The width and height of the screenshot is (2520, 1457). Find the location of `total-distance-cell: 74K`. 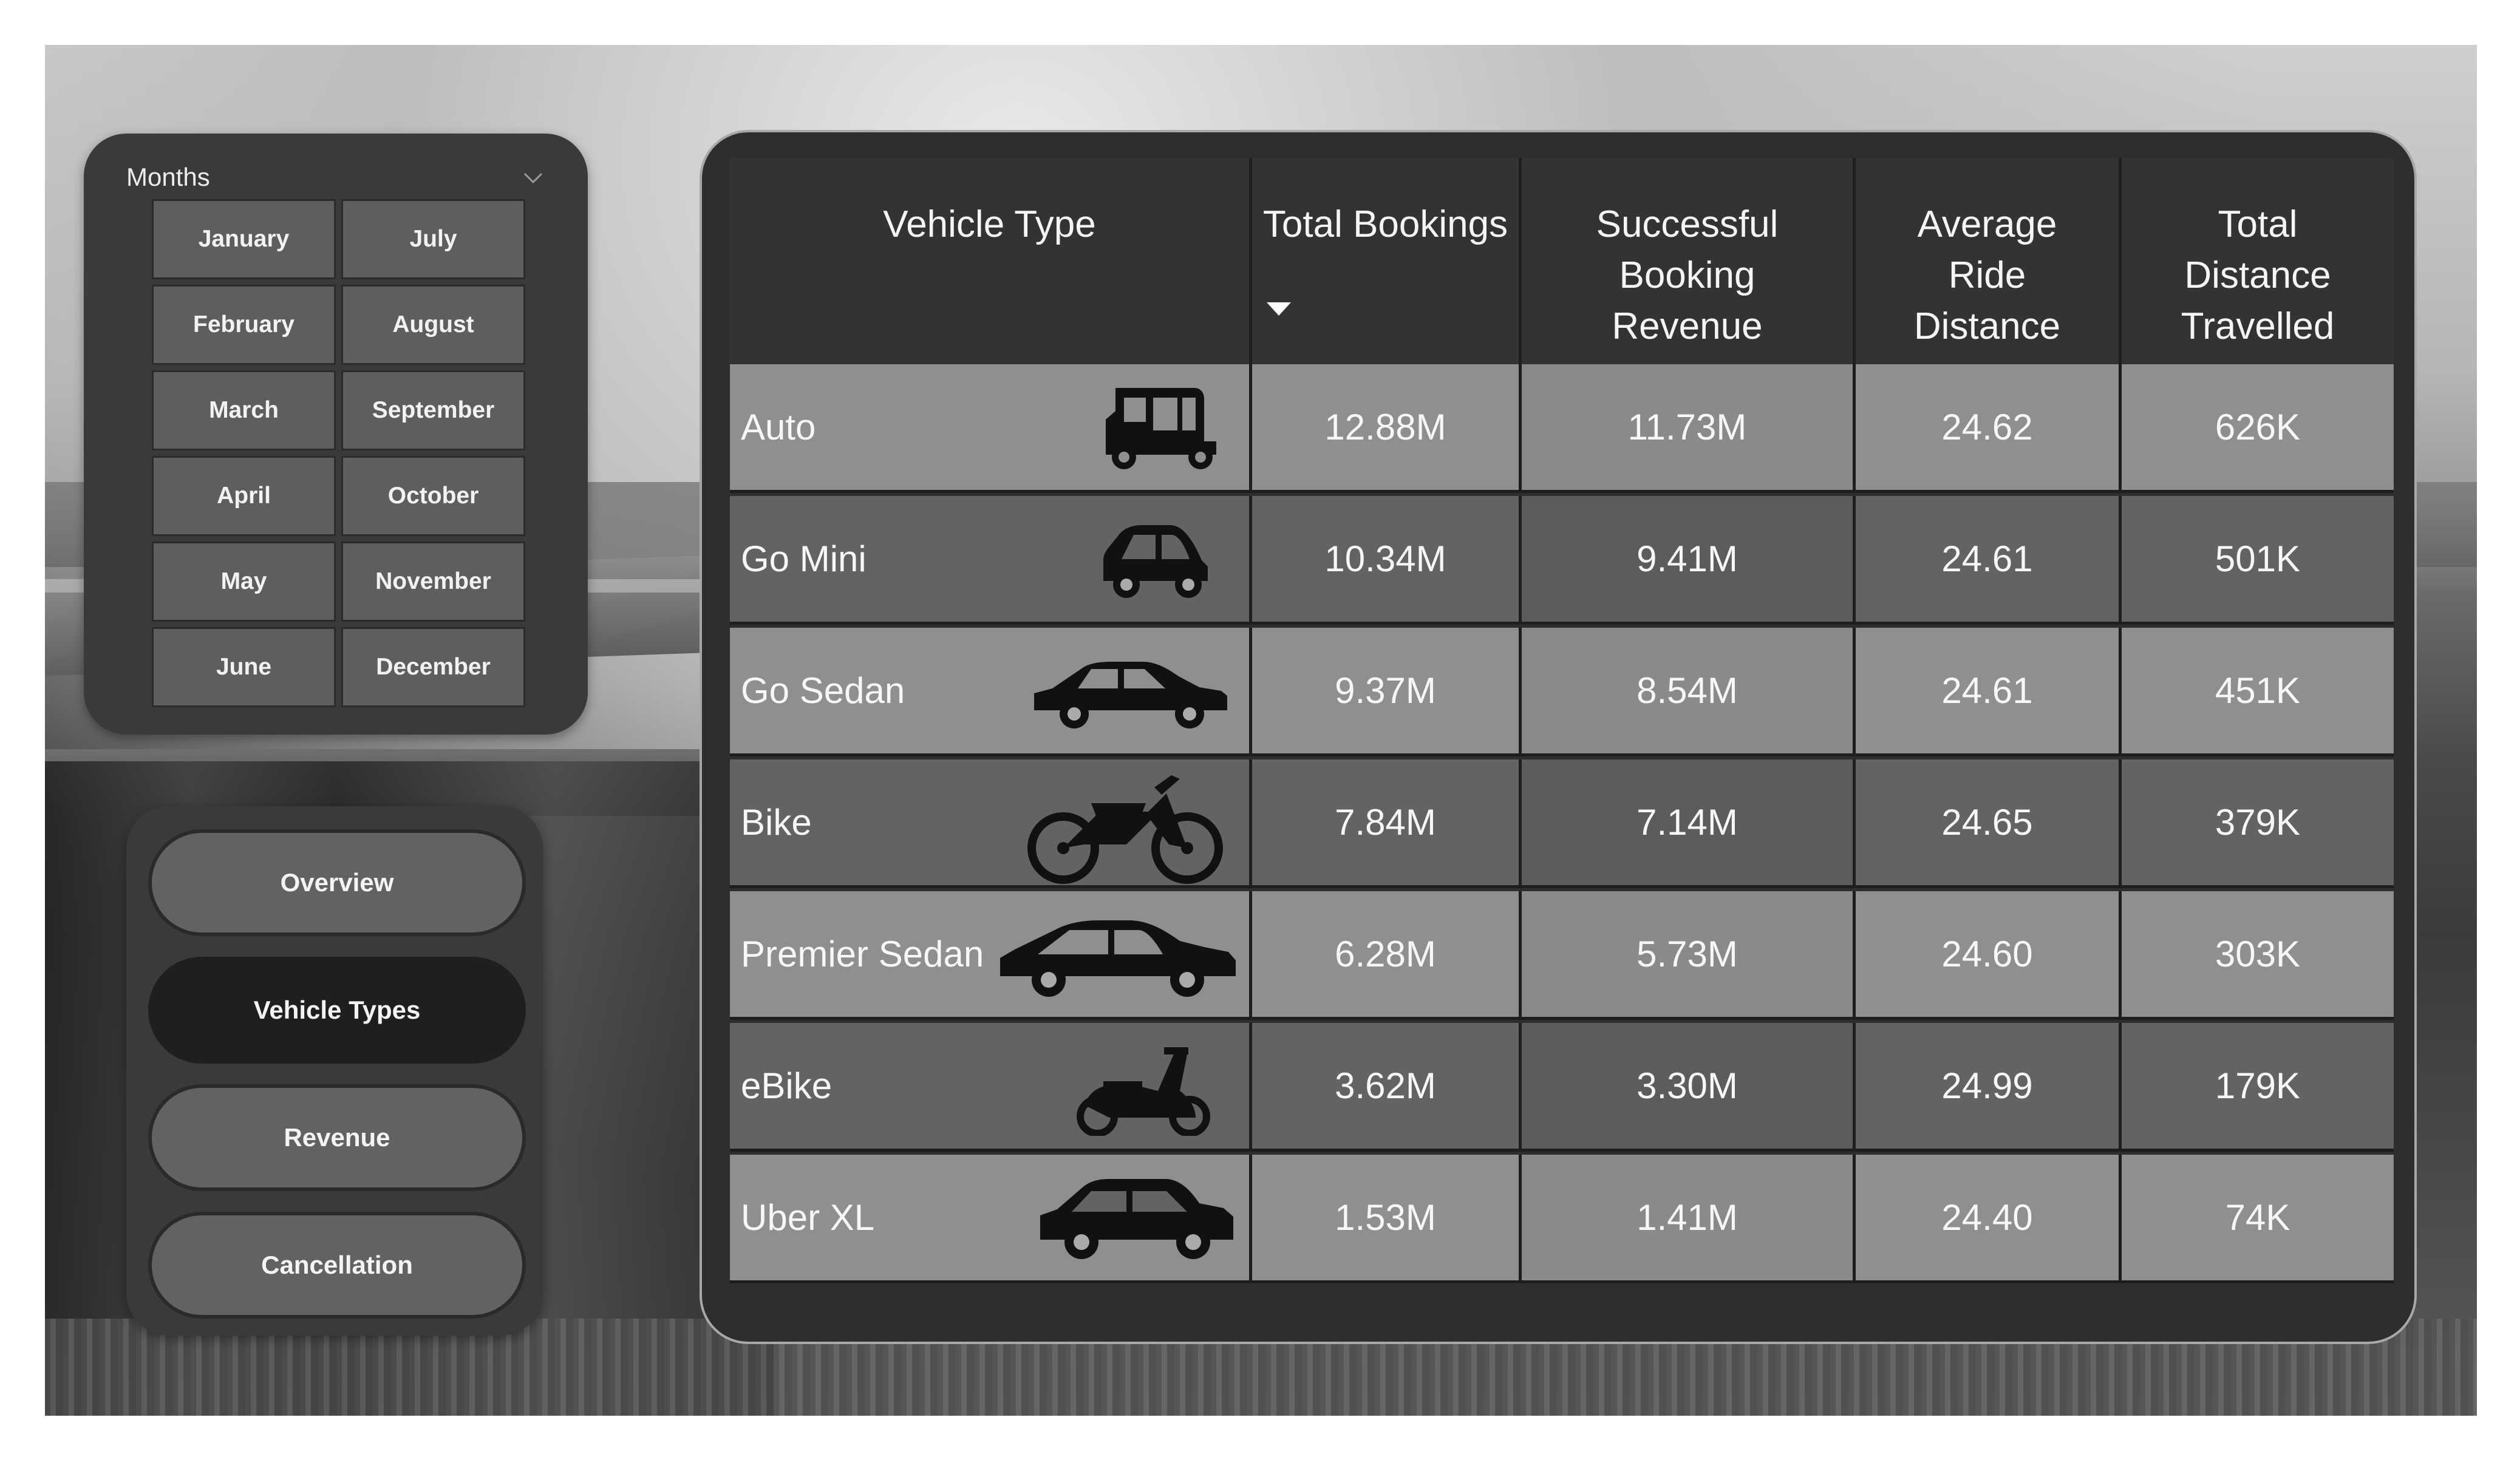

total-distance-cell: 74K is located at coordinates (2258, 1219).